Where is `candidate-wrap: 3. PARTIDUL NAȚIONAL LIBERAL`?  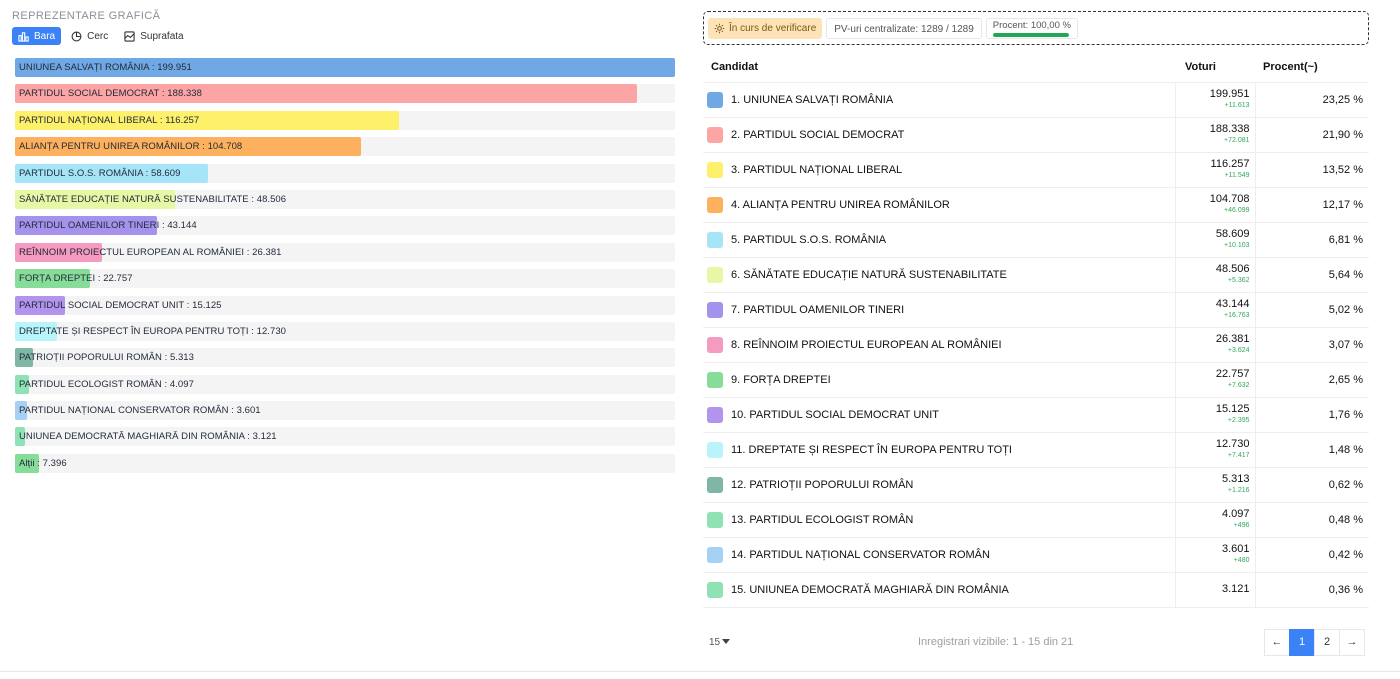
candidate-wrap: 3. PARTIDUL NAȚIONAL LIBERAL is located at coordinates (941, 169).